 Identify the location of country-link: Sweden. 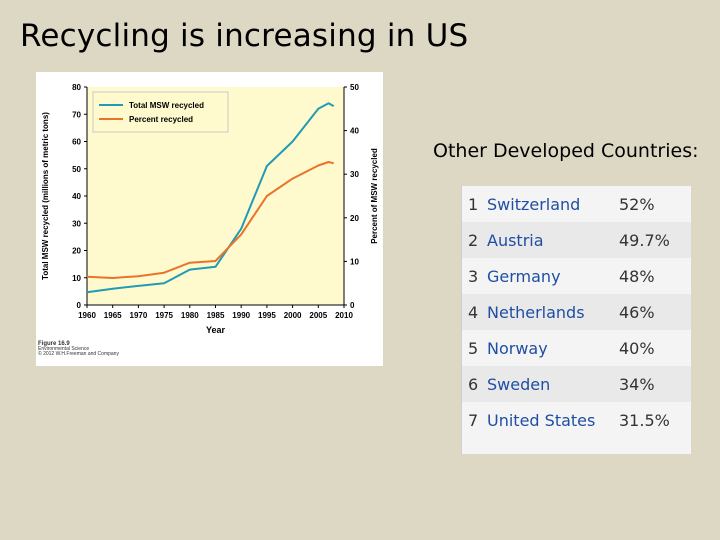
(519, 384).